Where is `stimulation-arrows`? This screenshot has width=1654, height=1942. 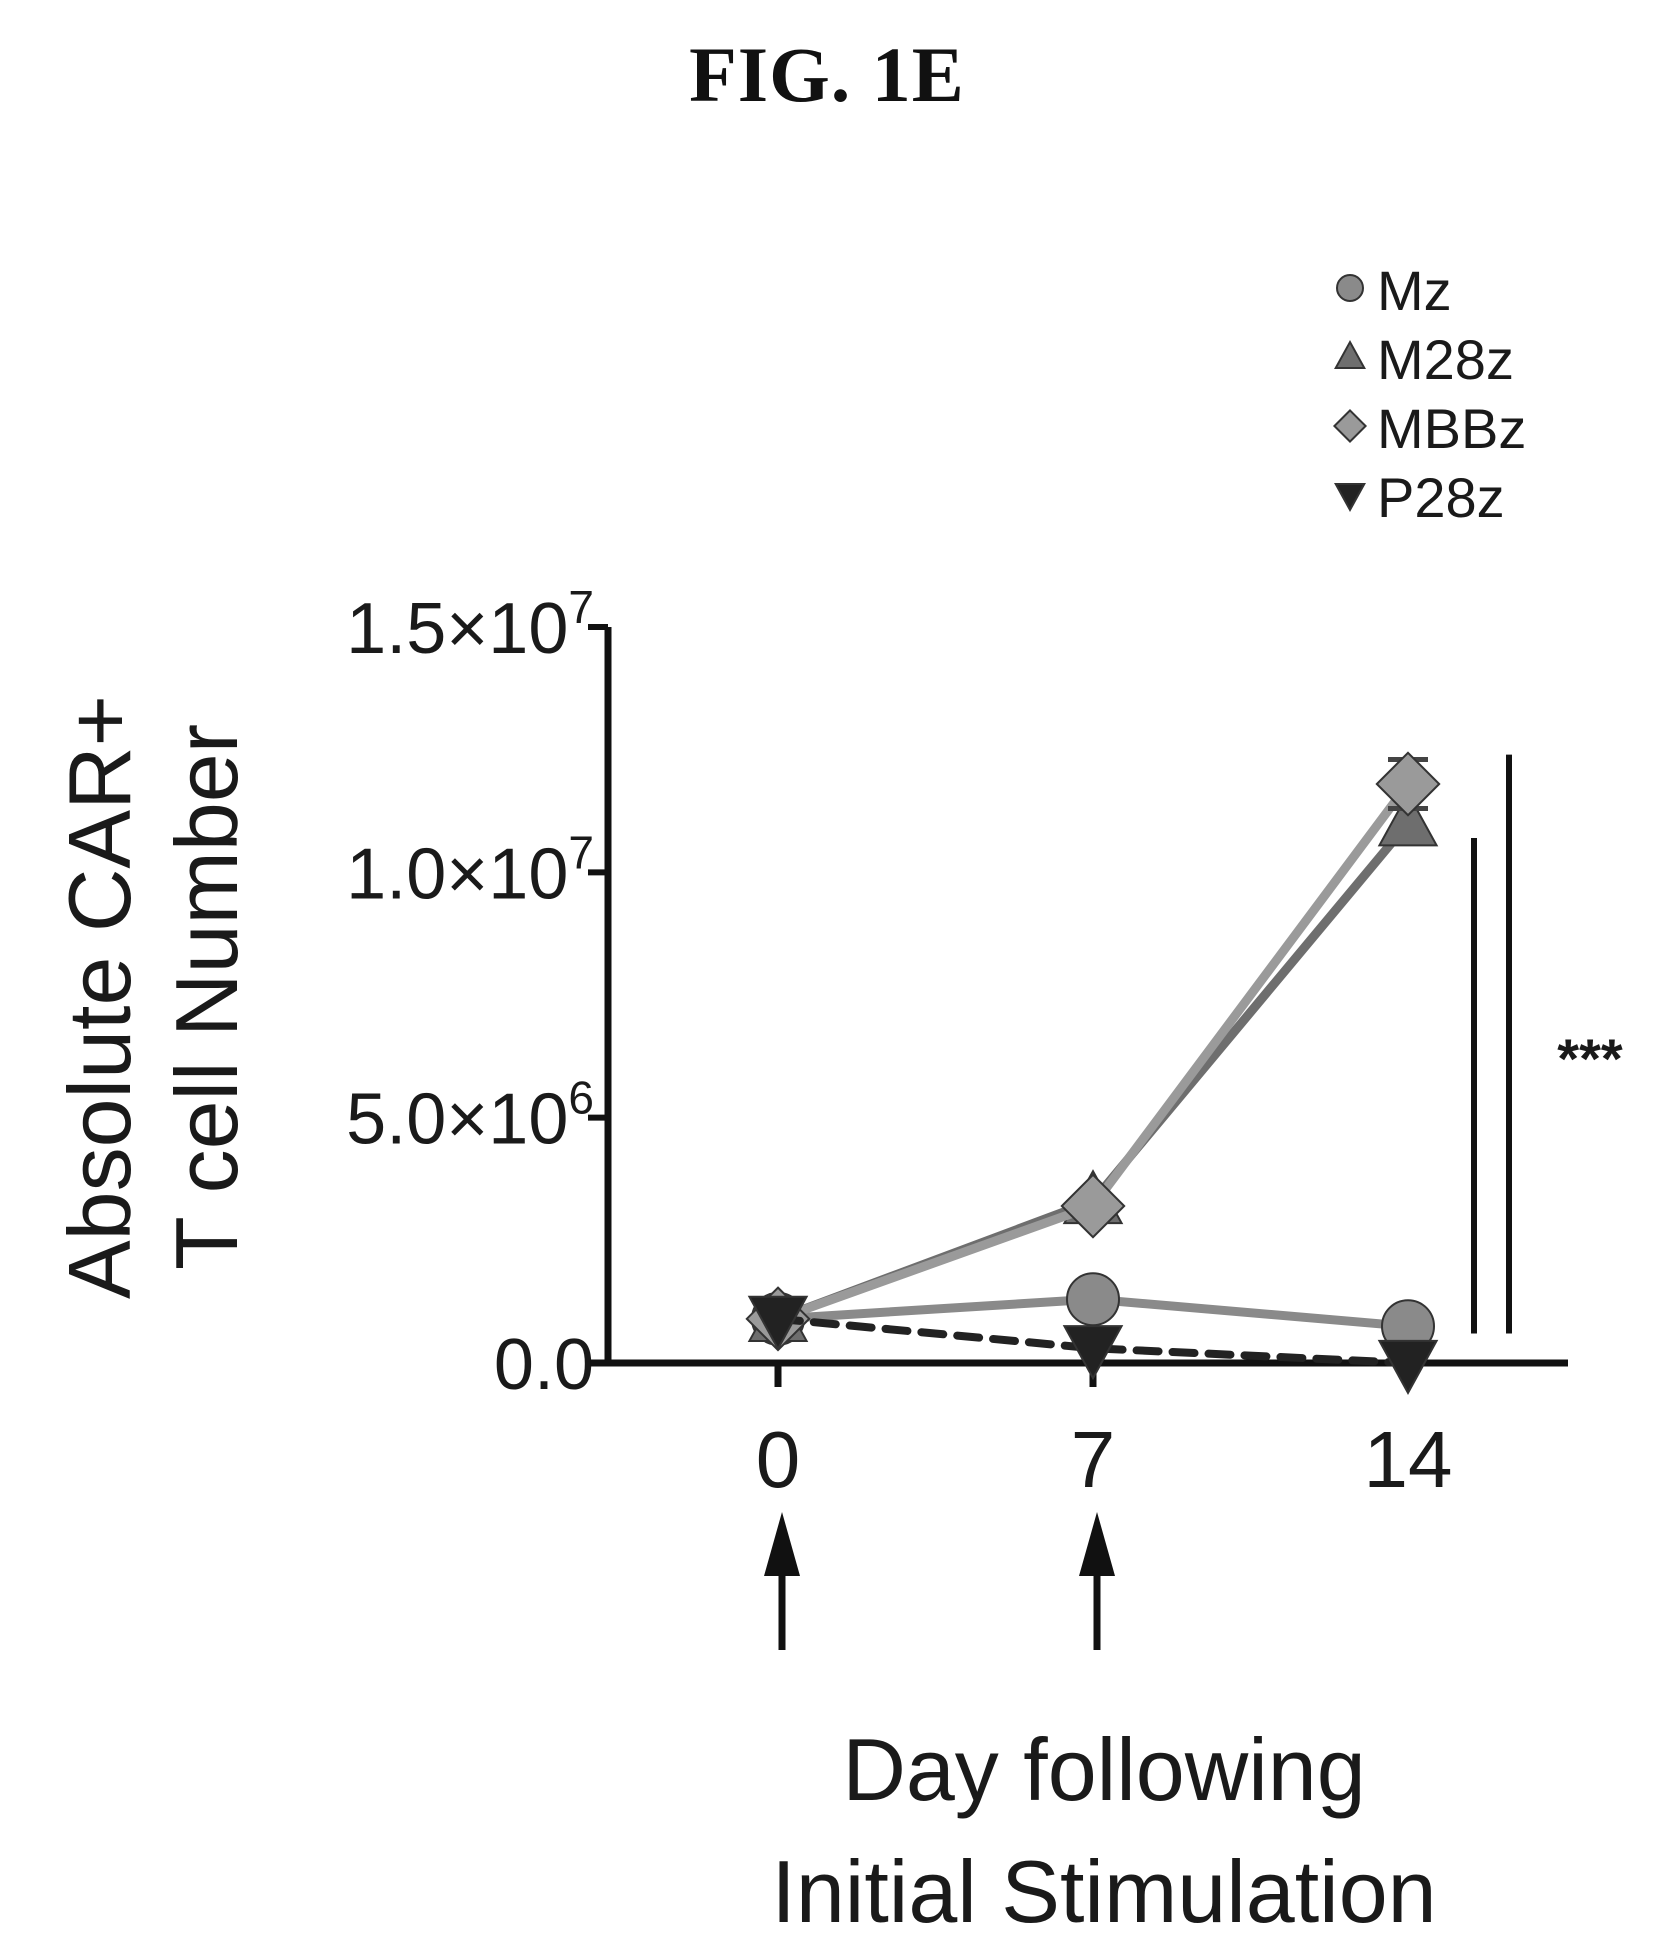
stimulation-arrows is located at coordinates (939, 1581).